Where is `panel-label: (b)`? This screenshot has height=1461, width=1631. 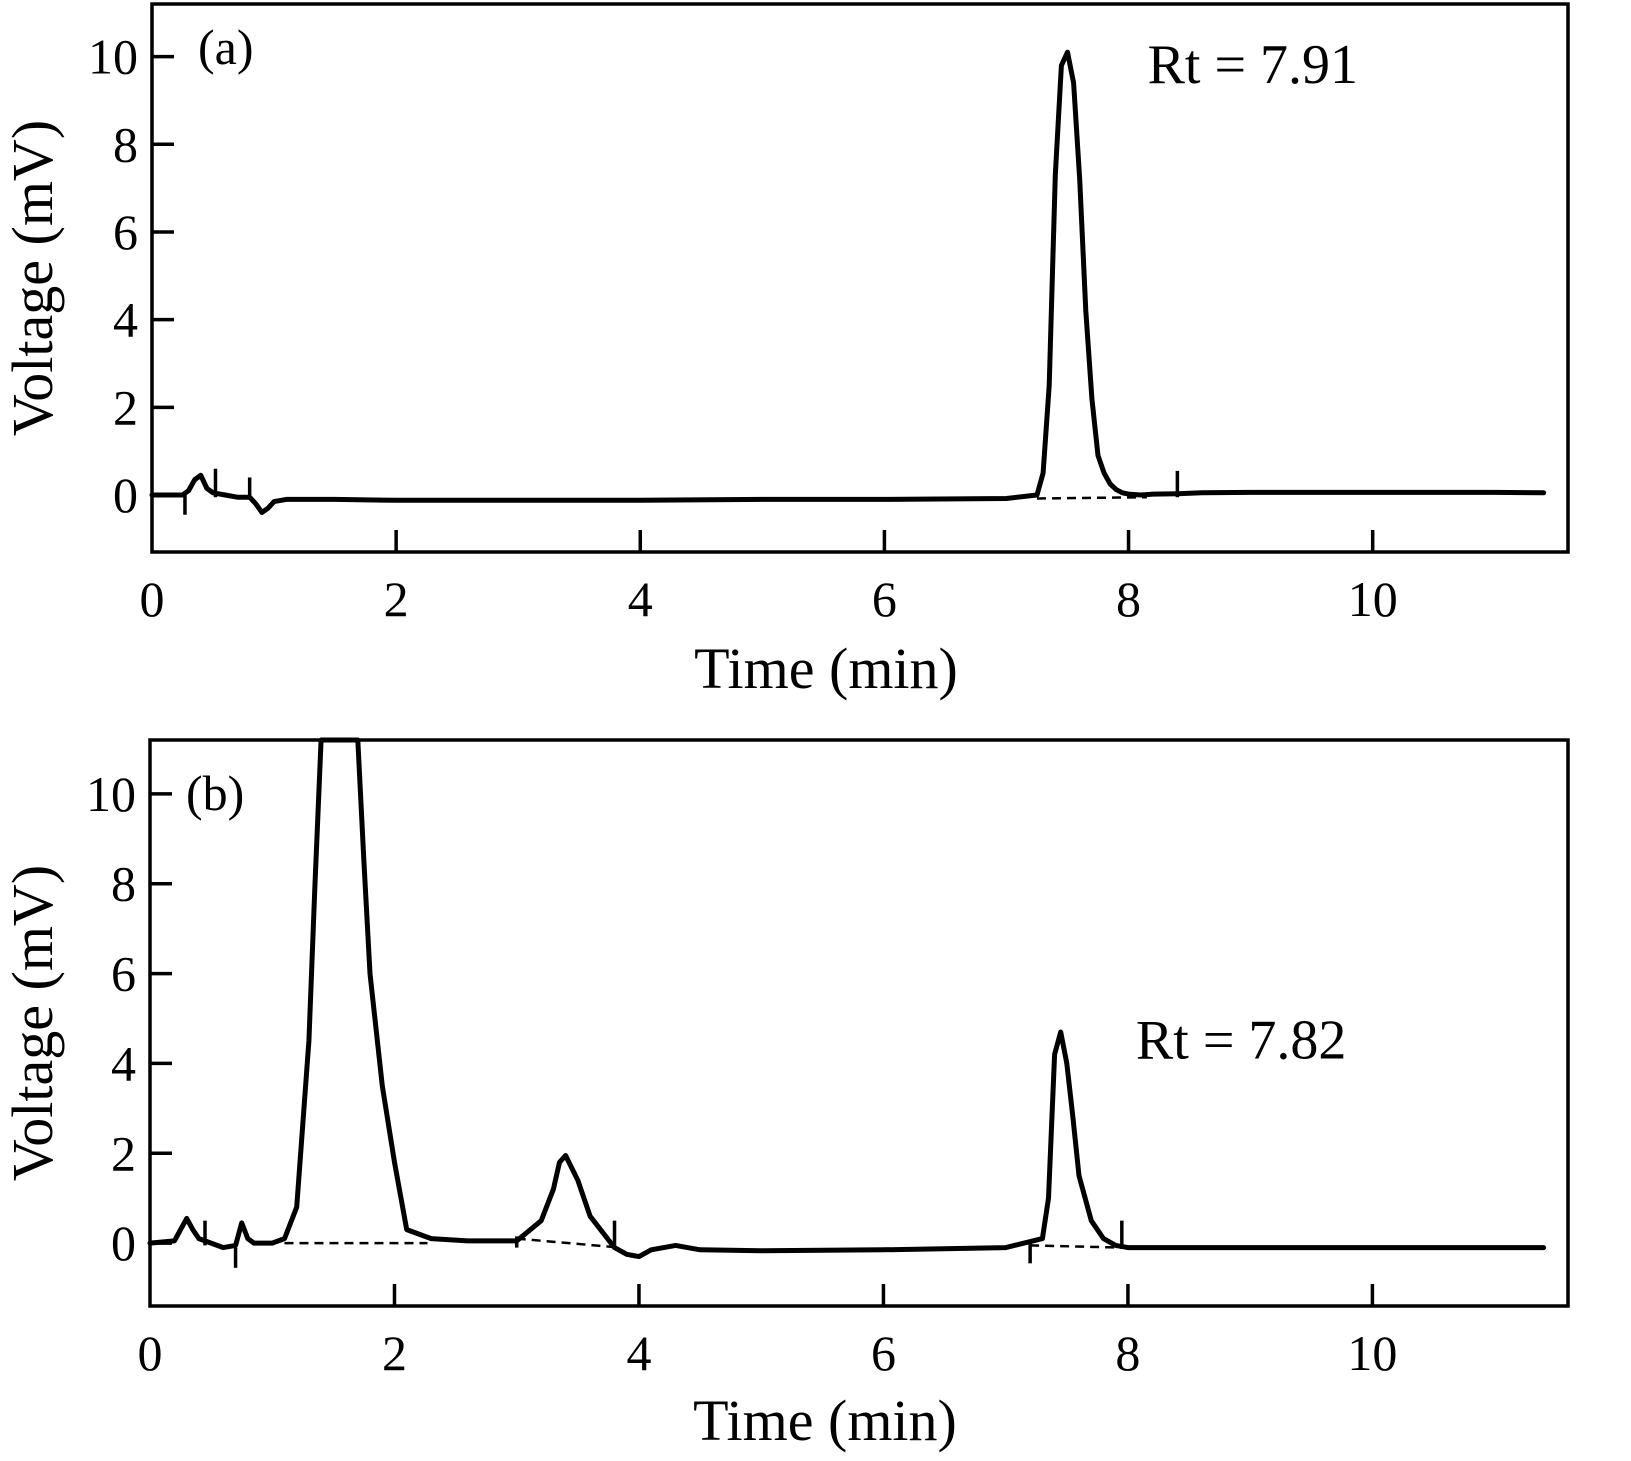
panel-label: (b) is located at coordinates (215, 793).